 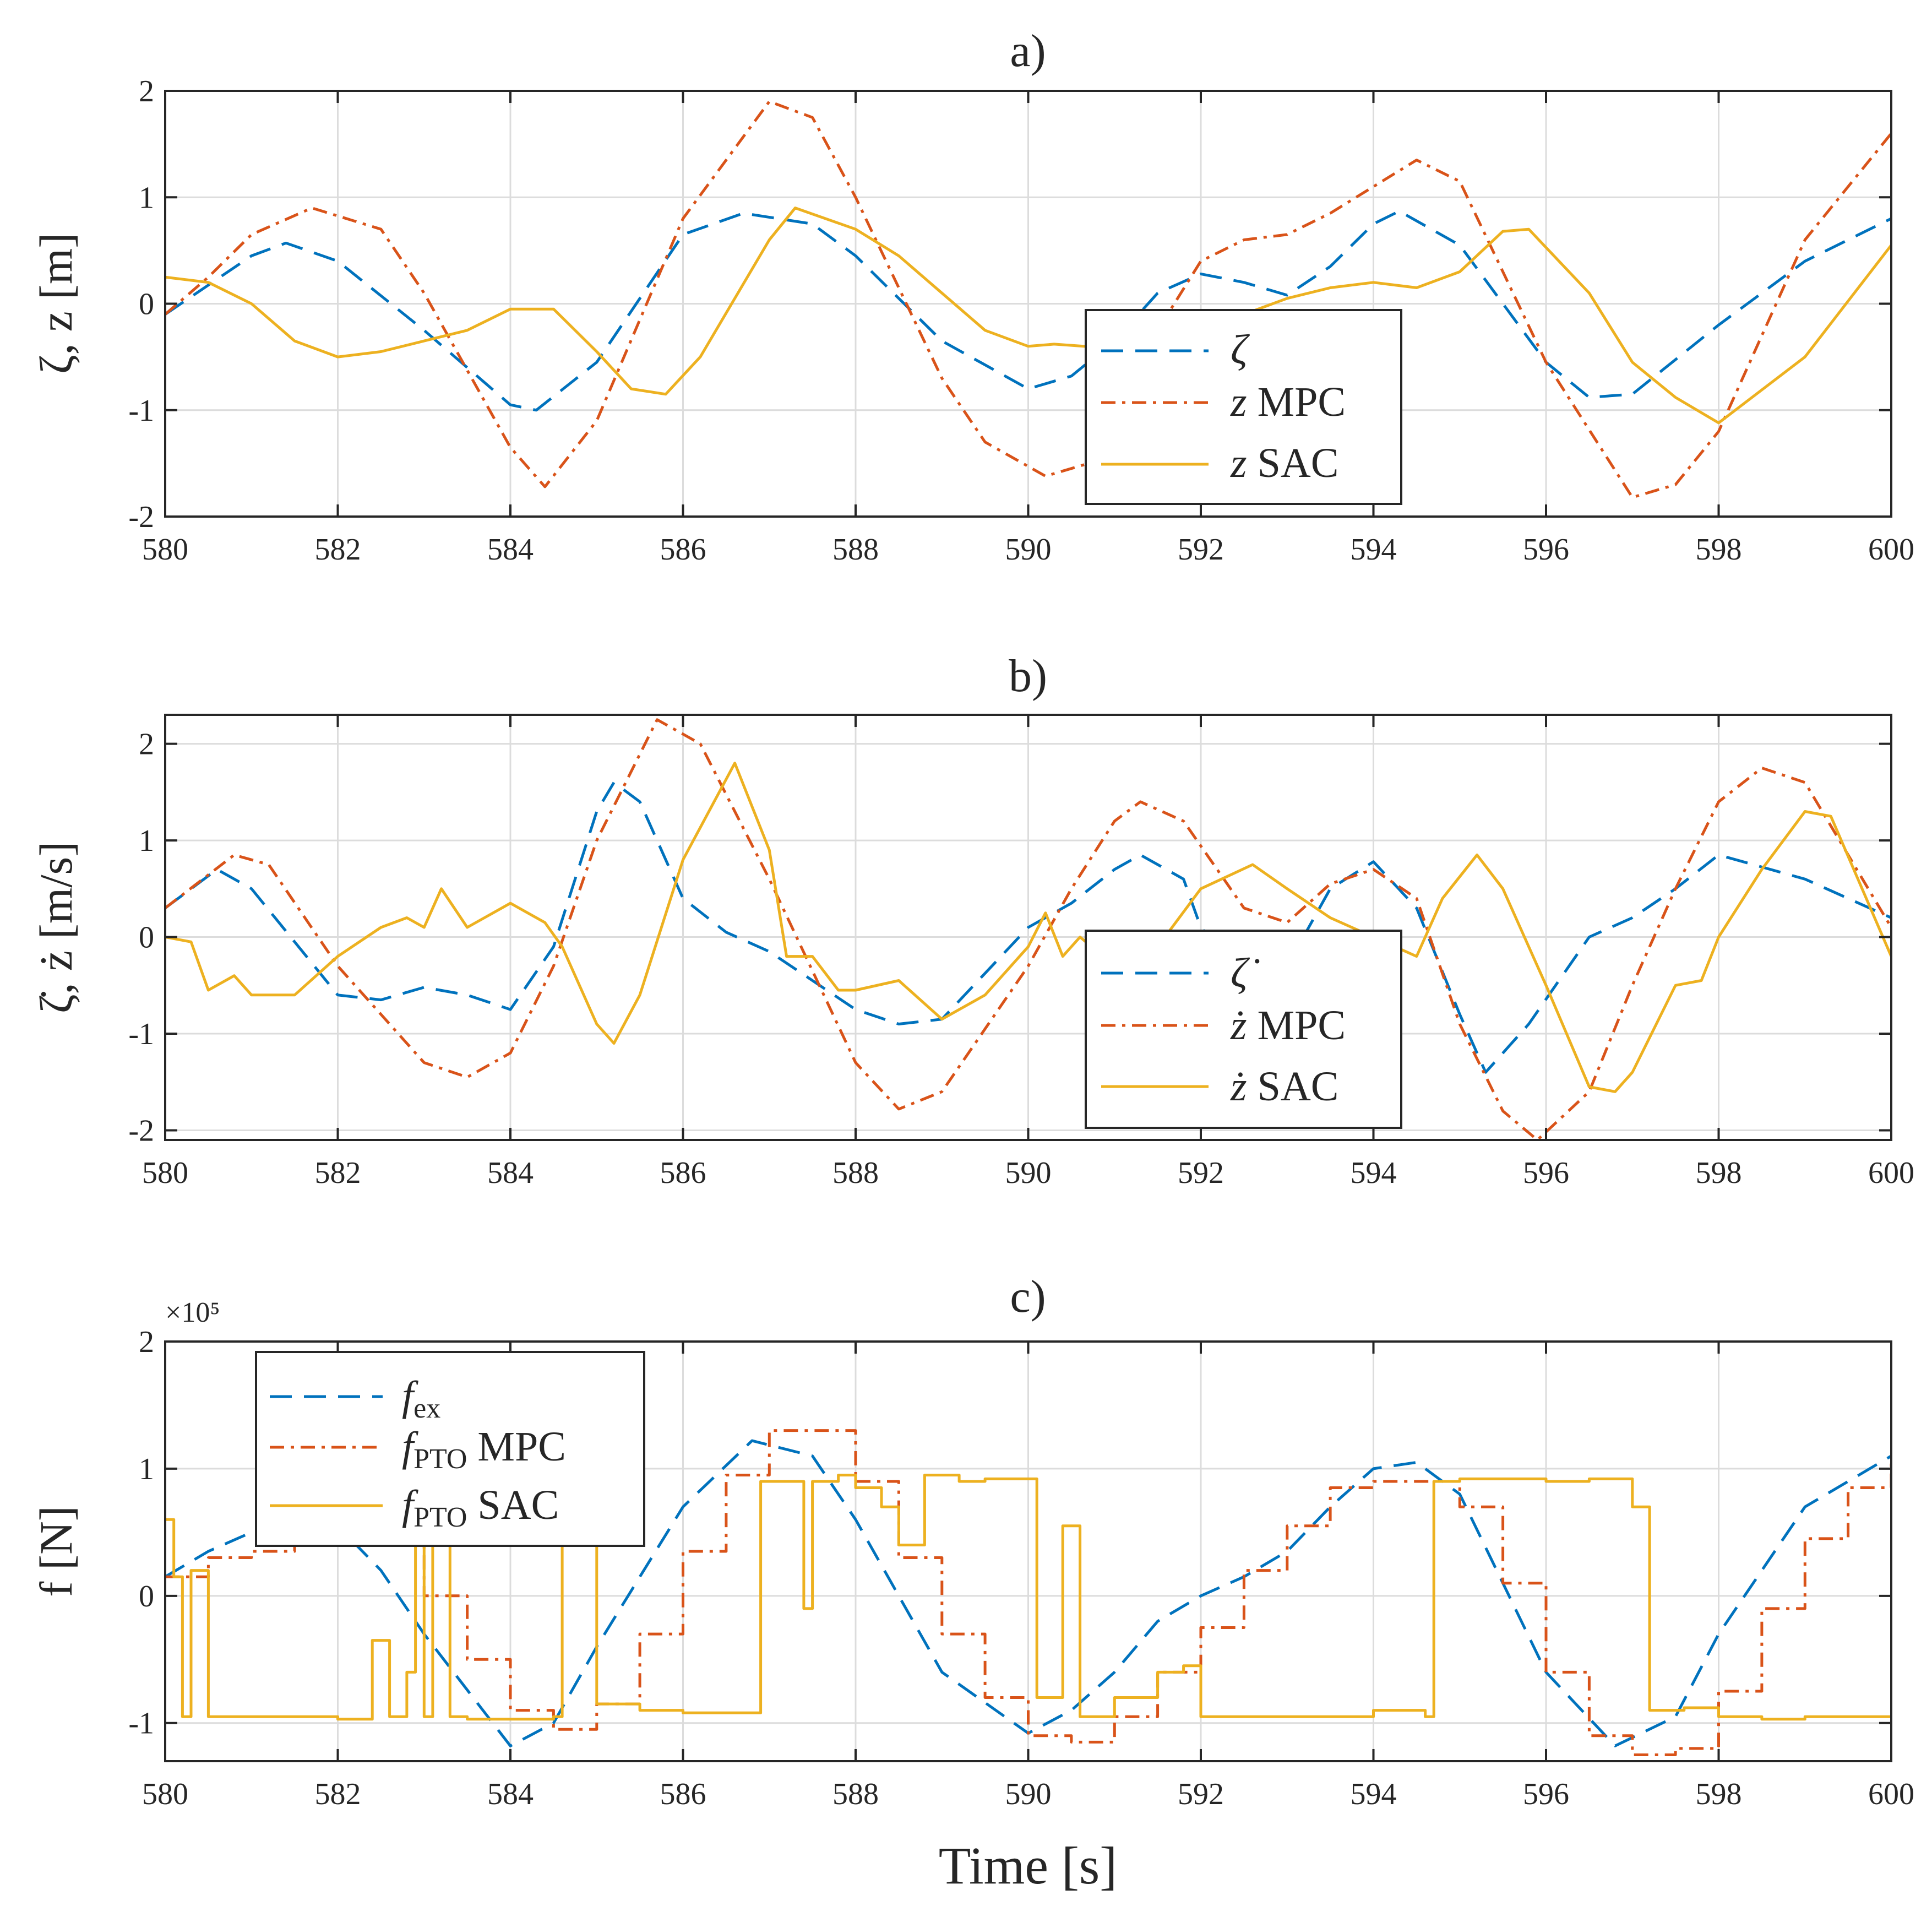 I want to click on x-tick-label-a: 586, so click(x=683, y=550).